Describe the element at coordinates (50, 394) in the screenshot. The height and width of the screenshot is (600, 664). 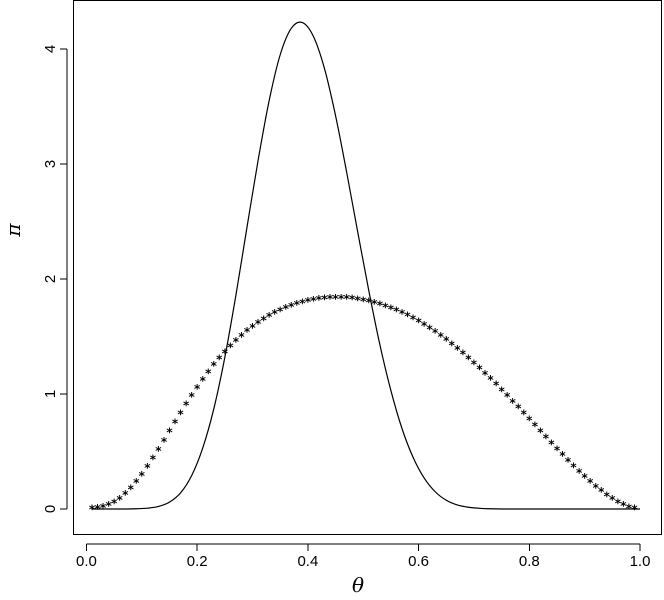
I see `y-tick-label: 1` at that location.